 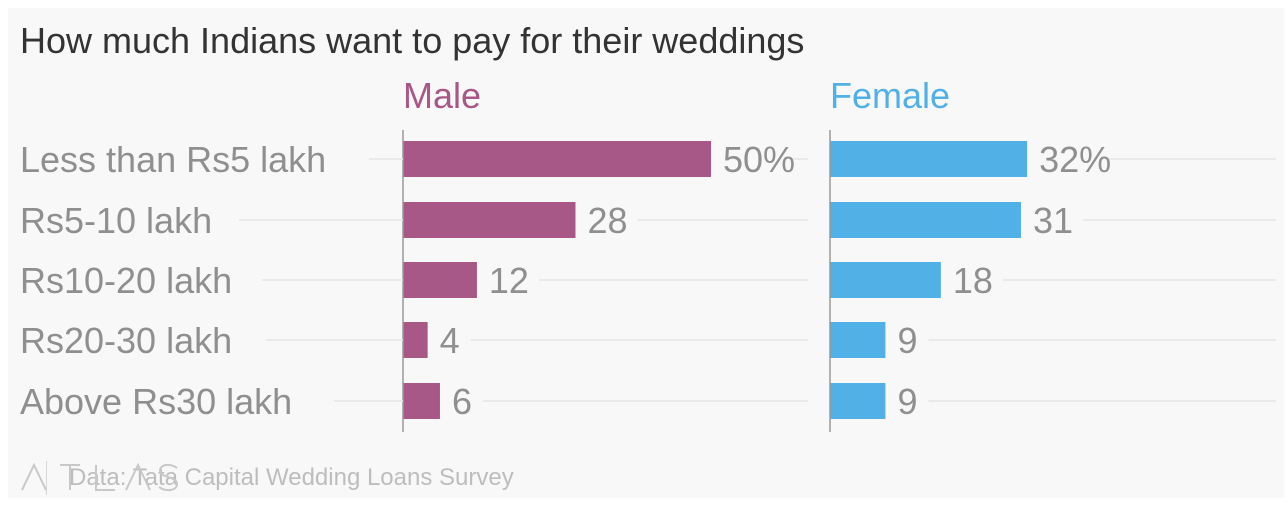 I want to click on data-label: 32%, so click(x=1075, y=159).